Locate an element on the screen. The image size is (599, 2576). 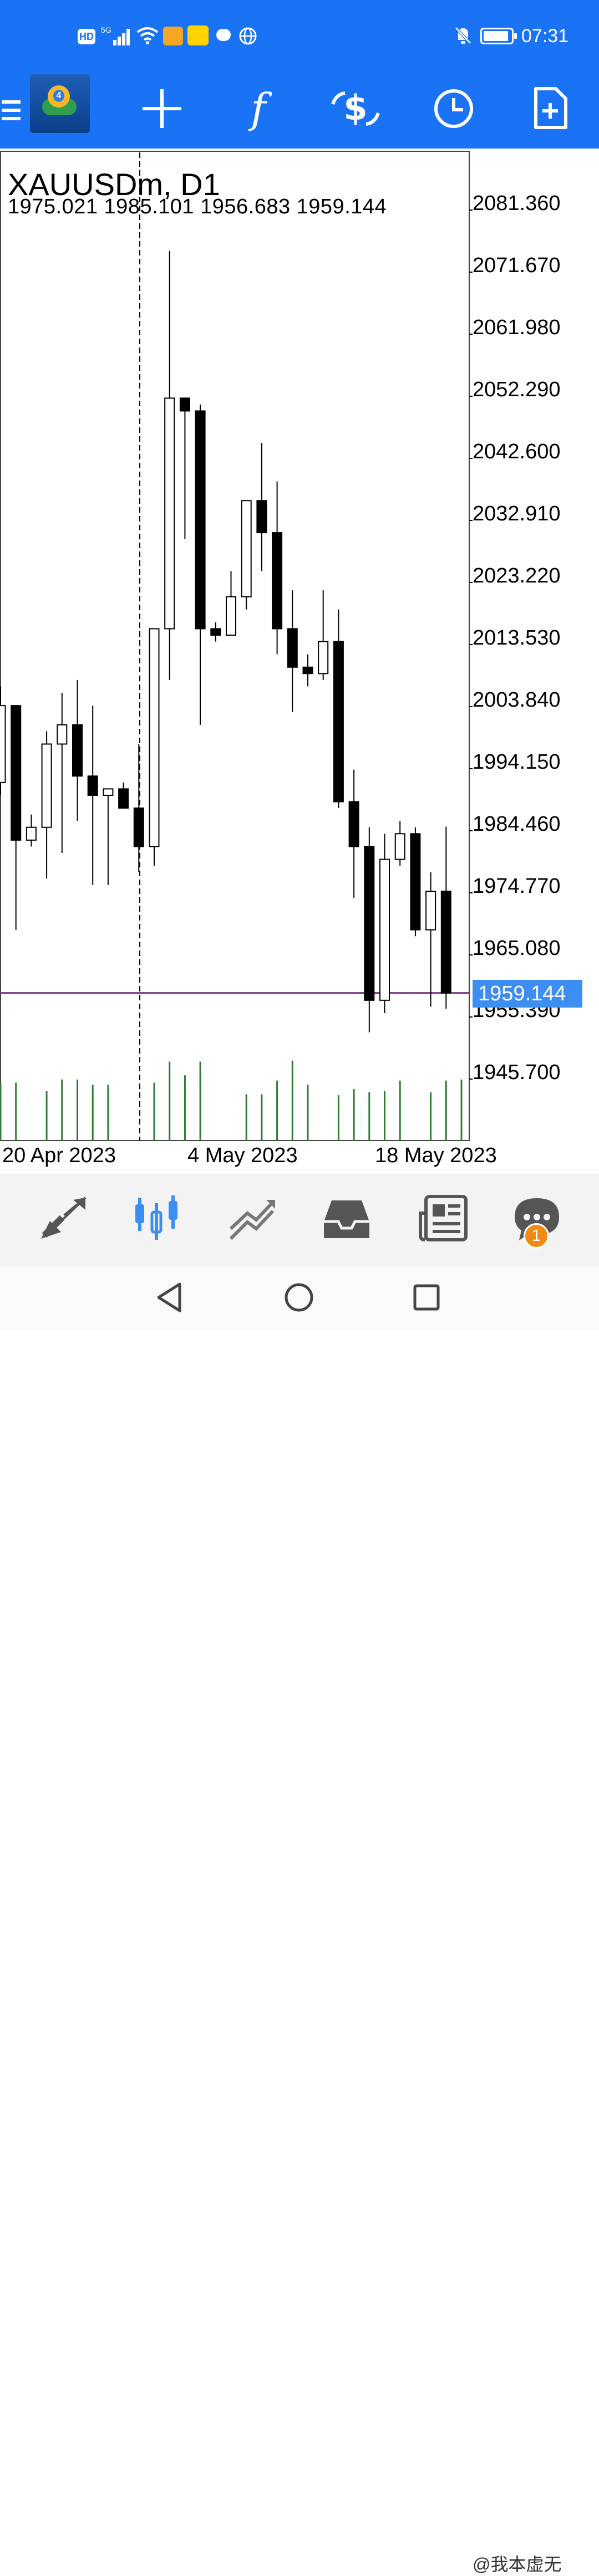
crosshair-button is located at coordinates (162, 108).